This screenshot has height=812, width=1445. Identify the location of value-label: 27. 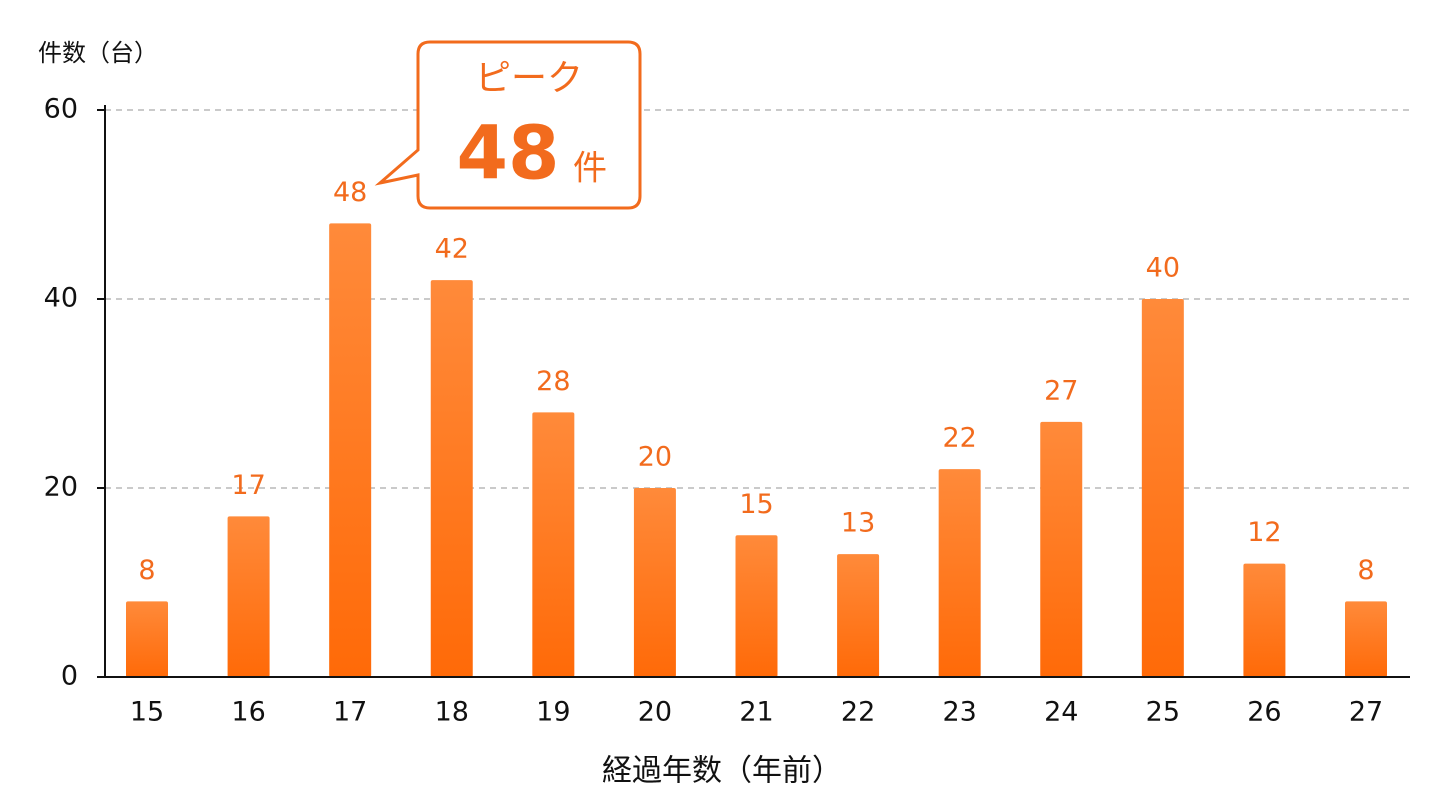
(1061, 390).